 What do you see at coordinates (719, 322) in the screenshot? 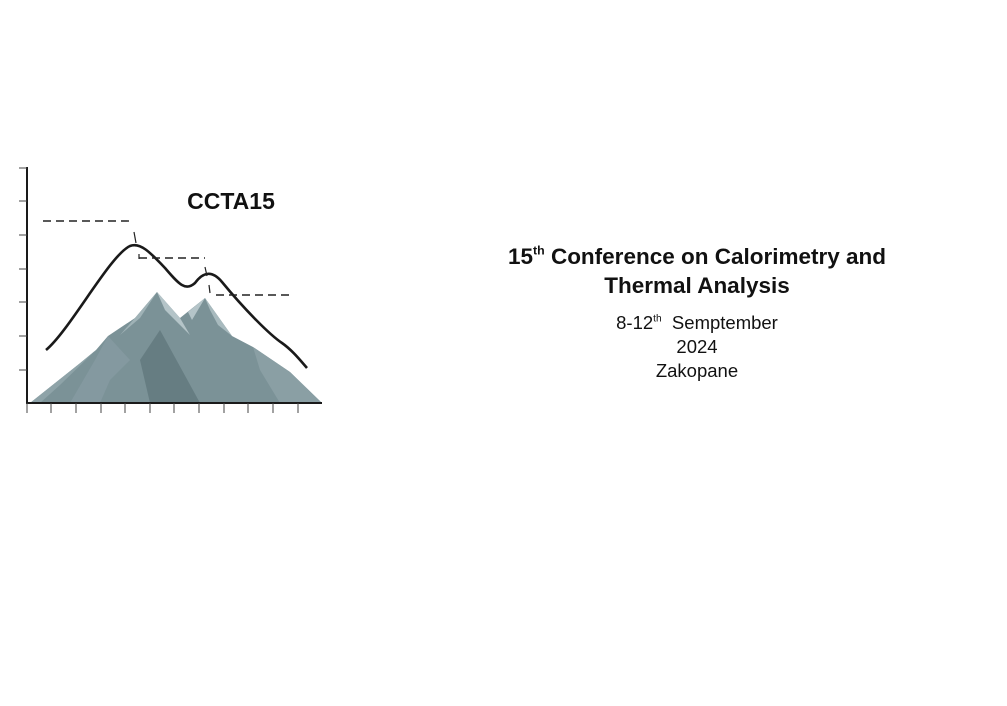
I see `month: Semptember` at bounding box center [719, 322].